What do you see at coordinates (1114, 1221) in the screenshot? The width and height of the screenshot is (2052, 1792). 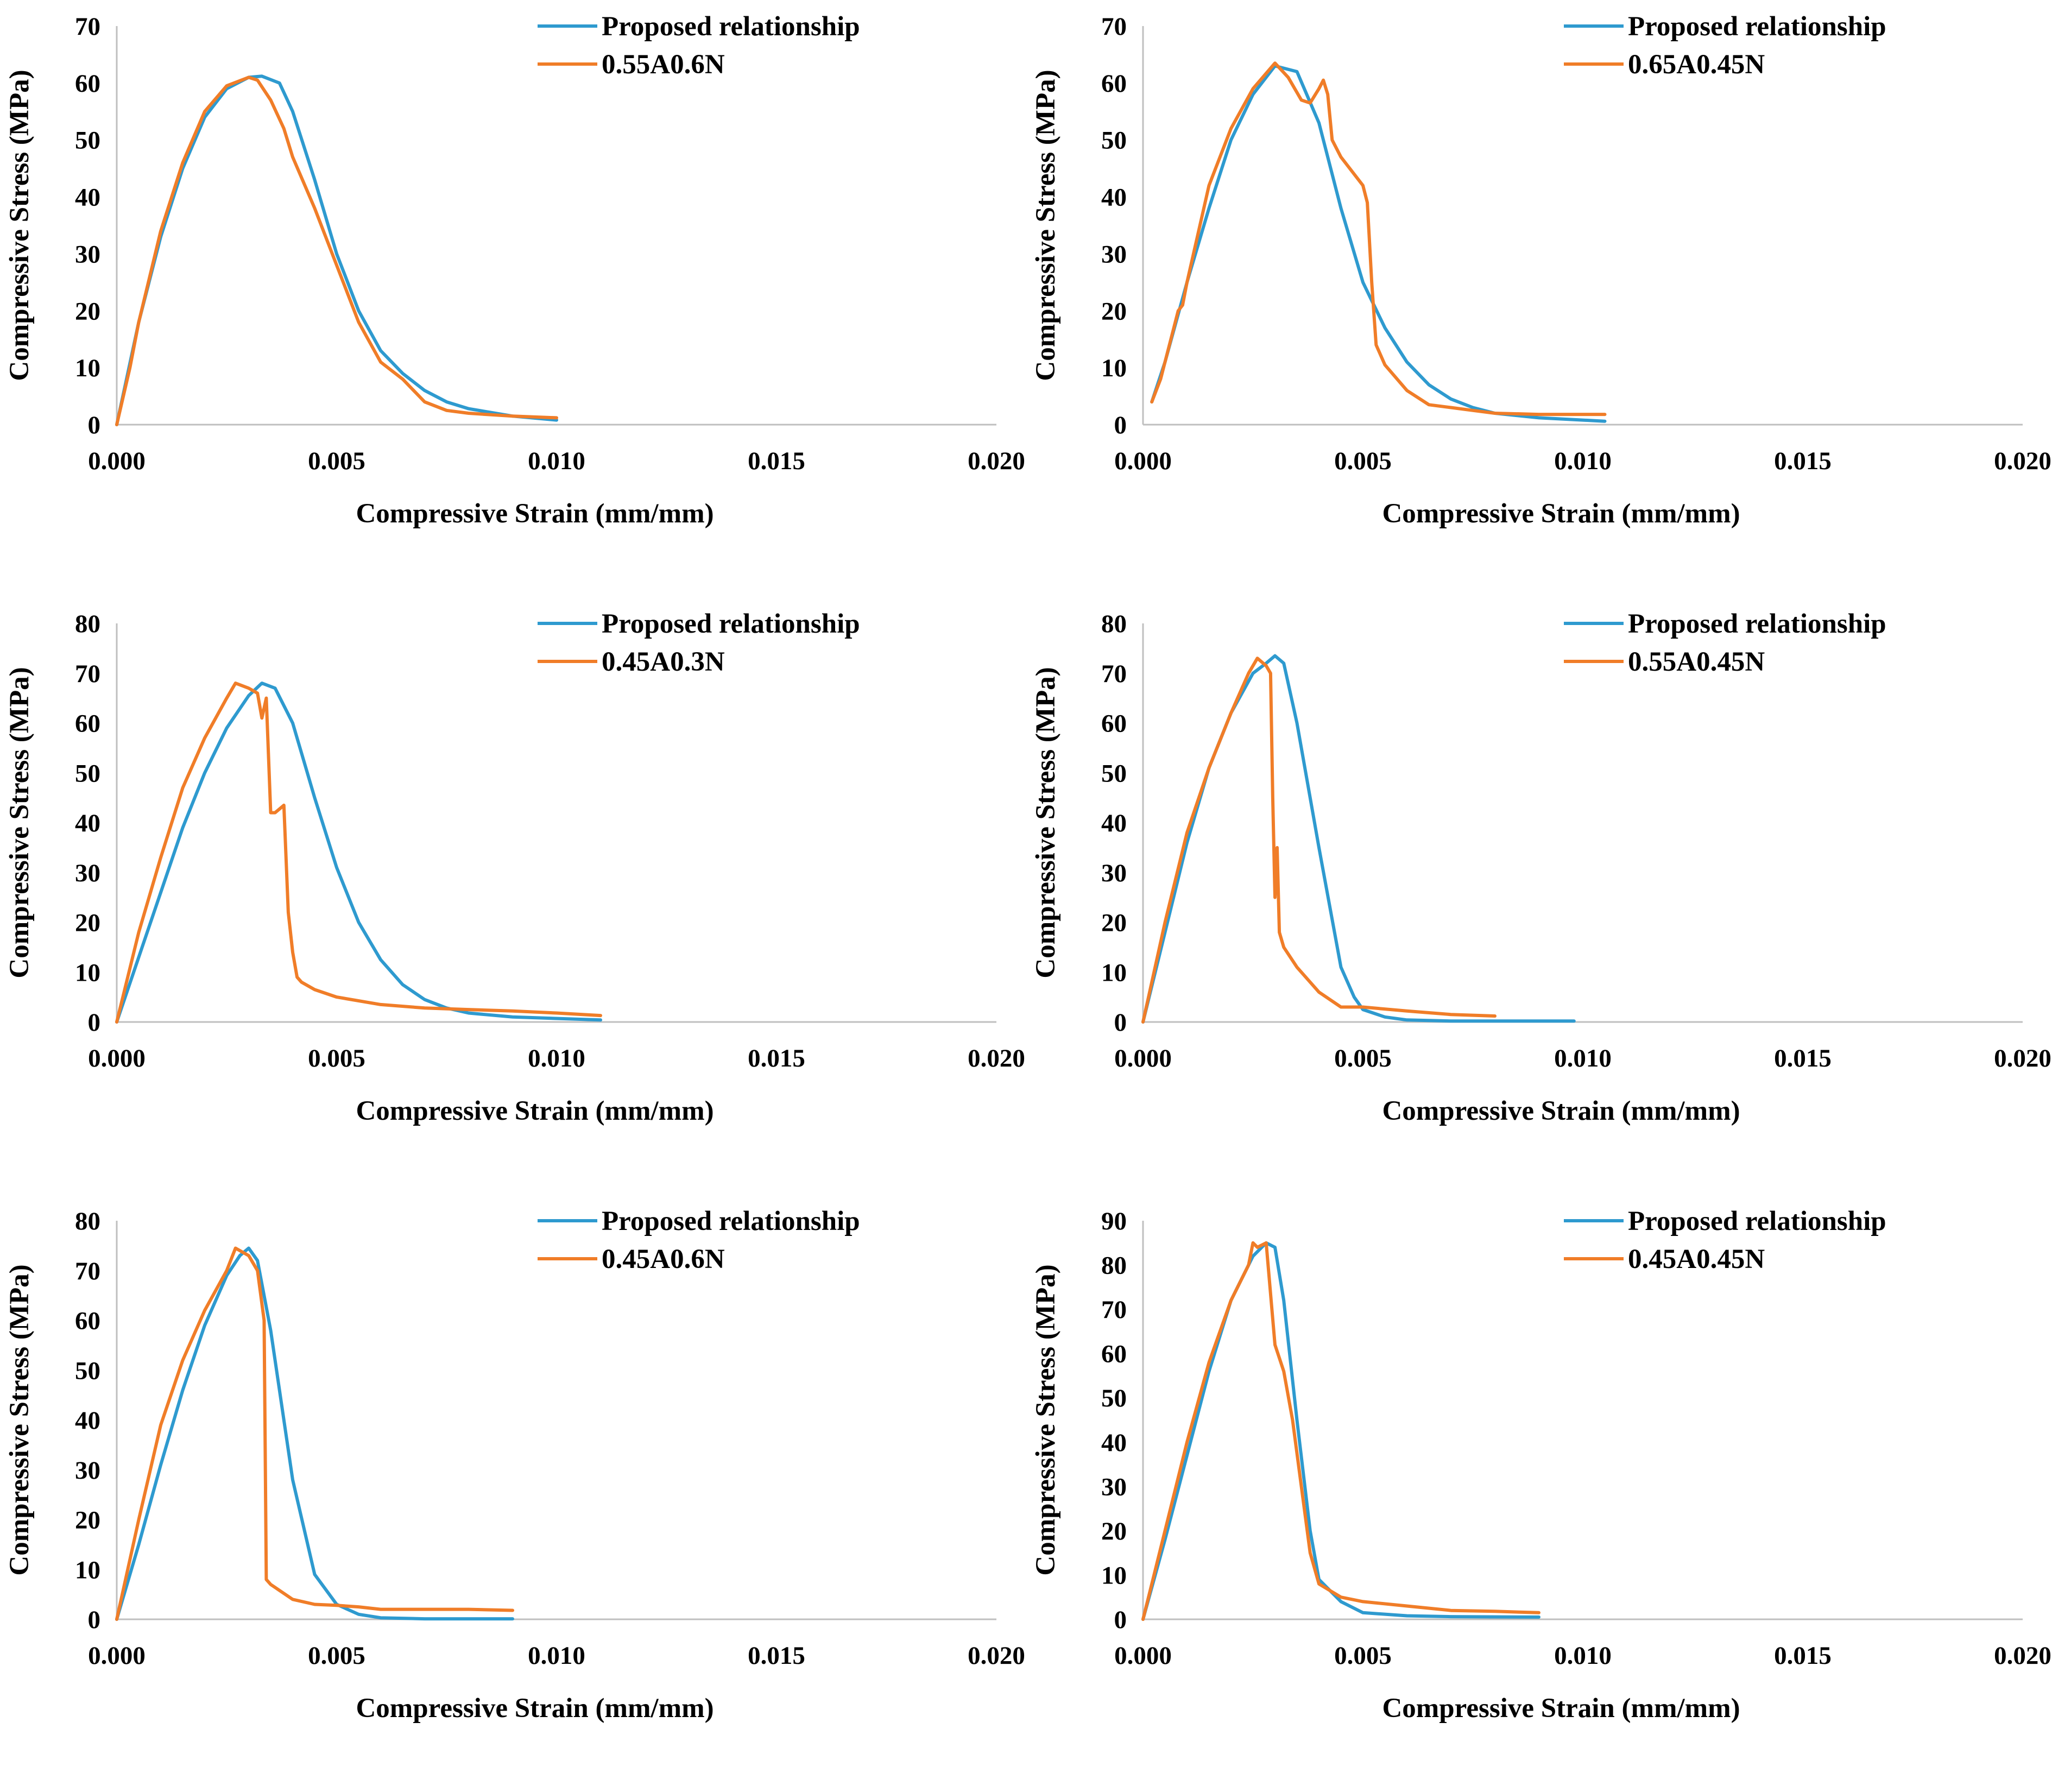 I see `y-tick-label: 90` at bounding box center [1114, 1221].